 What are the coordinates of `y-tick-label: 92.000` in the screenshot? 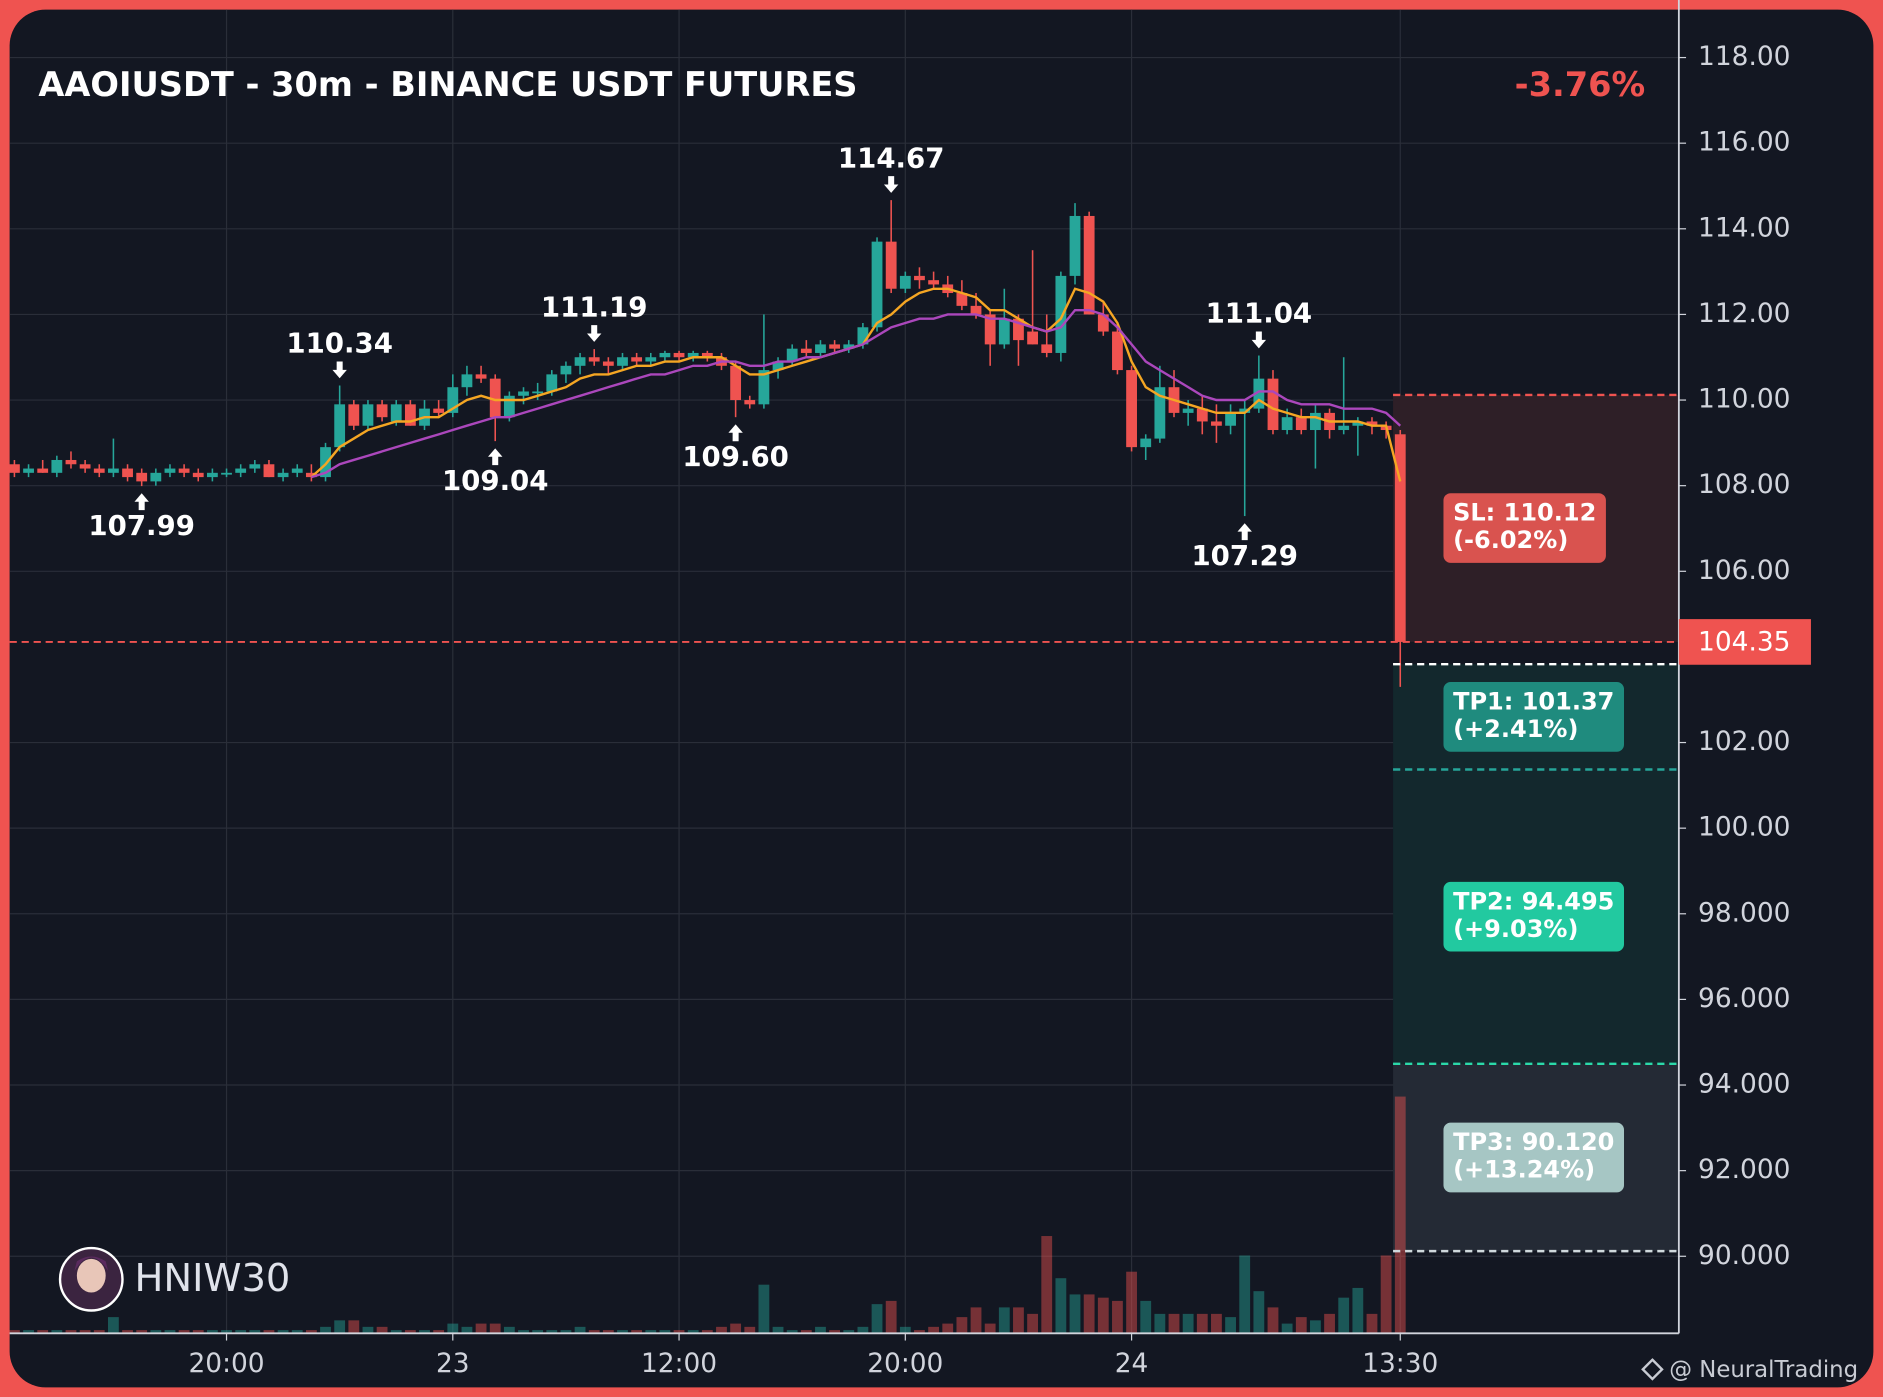 It's located at (1744, 1169).